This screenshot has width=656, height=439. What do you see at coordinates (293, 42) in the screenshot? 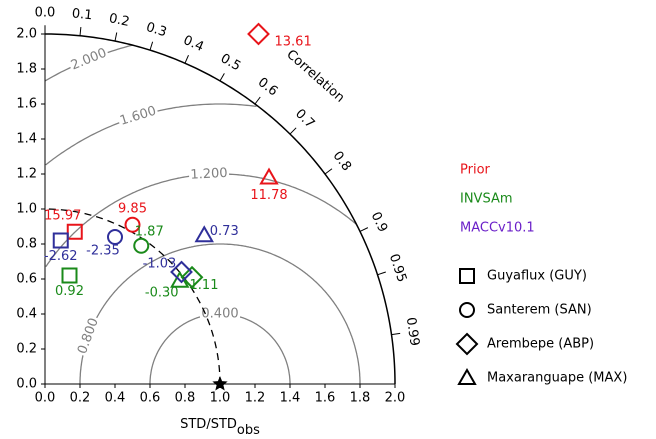
I see `bias-label: 13.61` at bounding box center [293, 42].